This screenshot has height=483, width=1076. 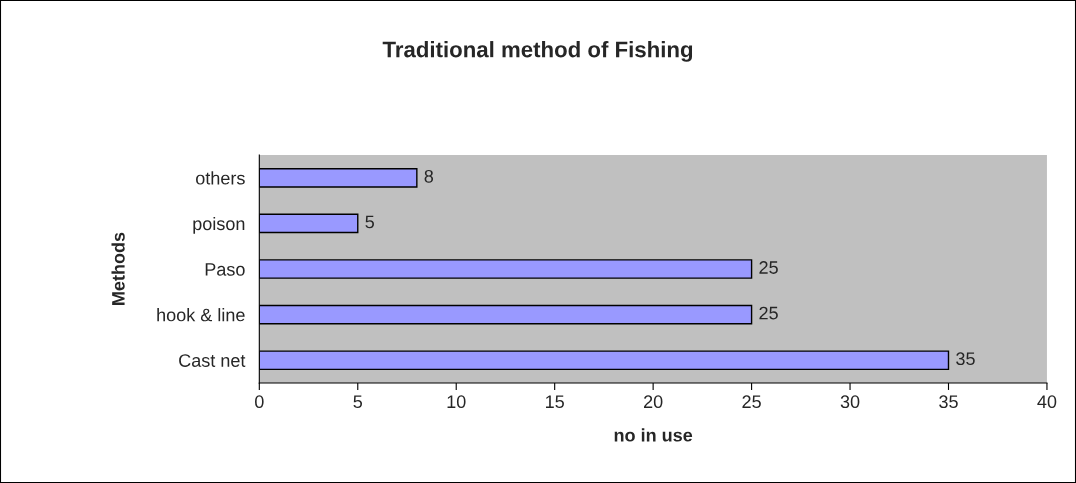 I want to click on y-axis-title: Methods, so click(x=118, y=268).